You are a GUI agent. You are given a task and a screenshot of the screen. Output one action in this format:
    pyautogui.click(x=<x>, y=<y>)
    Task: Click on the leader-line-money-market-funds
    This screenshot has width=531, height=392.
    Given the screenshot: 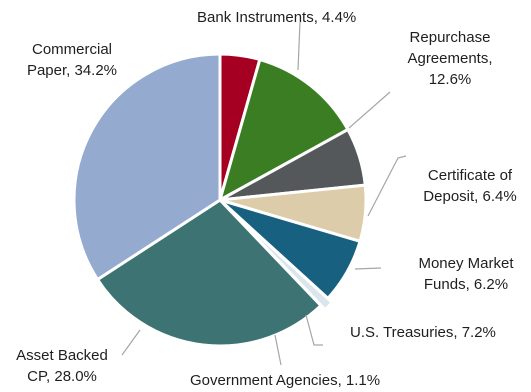 What is the action you would take?
    pyautogui.click(x=368, y=268)
    